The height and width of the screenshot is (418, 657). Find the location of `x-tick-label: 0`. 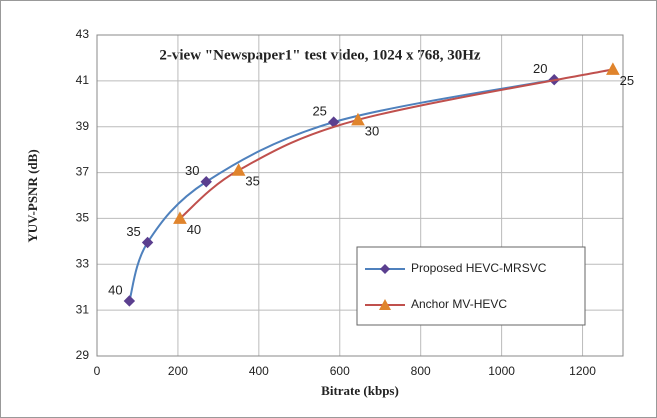

x-tick-label: 0 is located at coordinates (97, 371).